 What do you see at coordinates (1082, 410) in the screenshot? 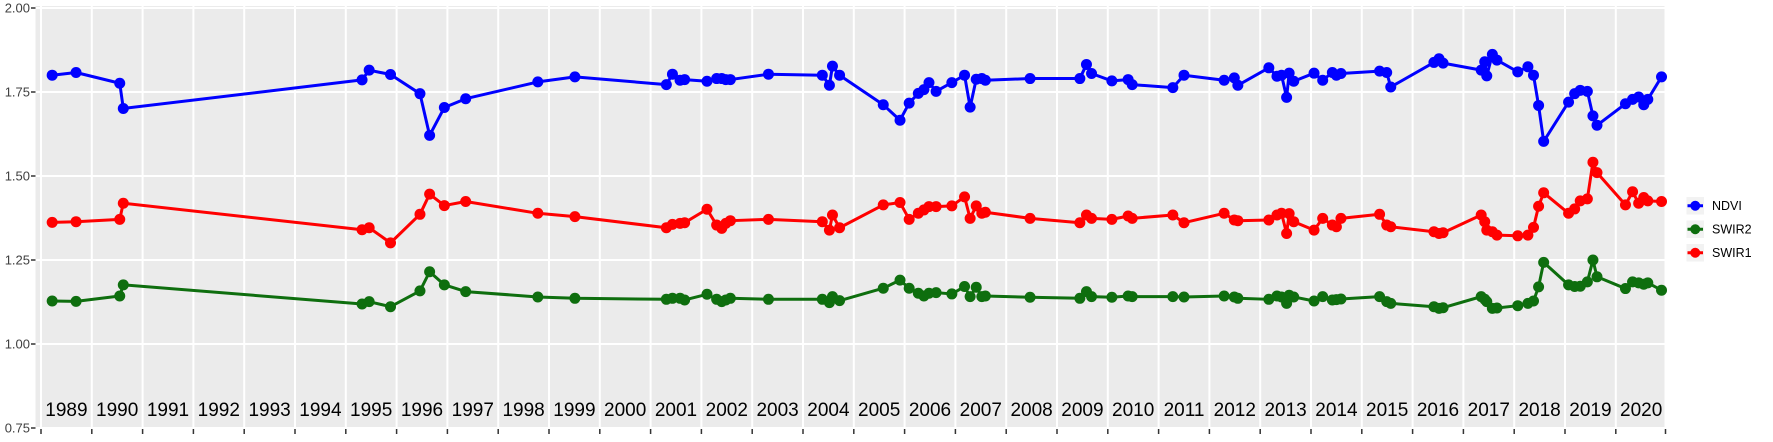
I see `x-tick-label: 2009` at bounding box center [1082, 410].